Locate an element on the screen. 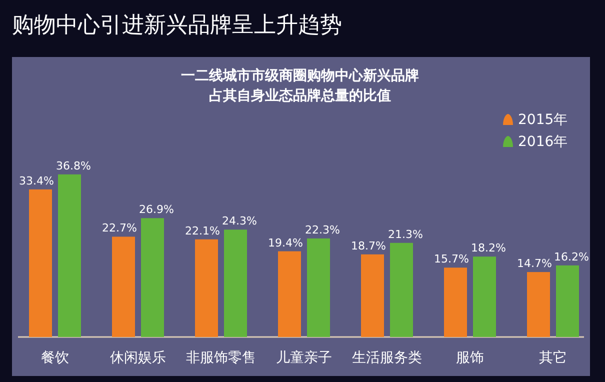  data-label: 18.7% is located at coordinates (368, 245).